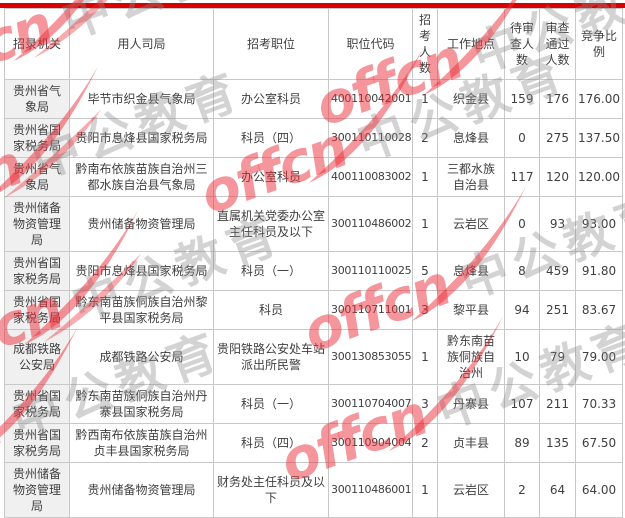  What do you see at coordinates (370, 44) in the screenshot?
I see `header-code: 职位代码` at bounding box center [370, 44].